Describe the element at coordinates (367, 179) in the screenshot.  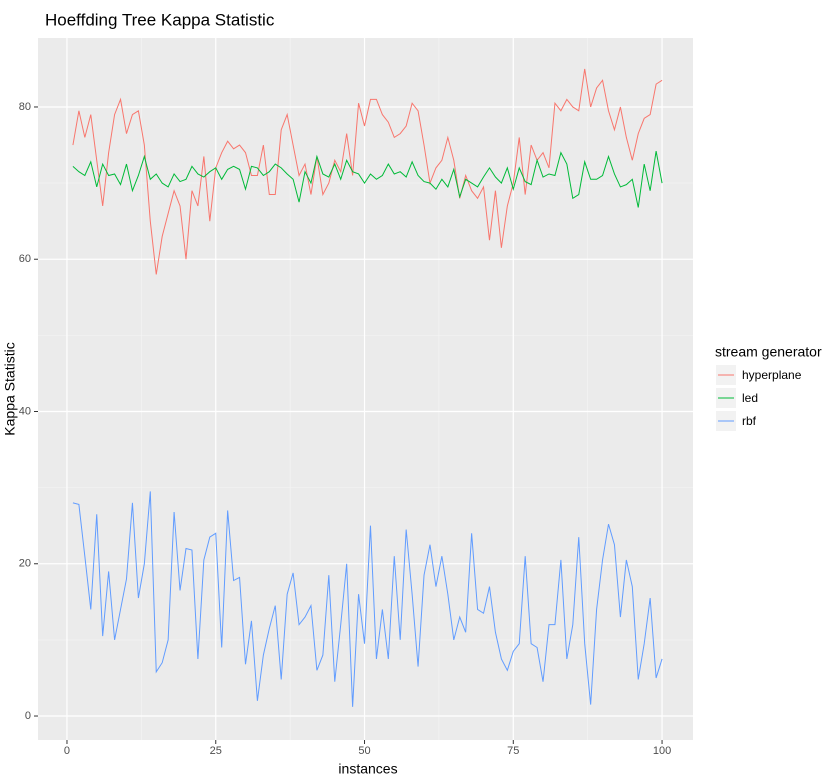
I see `line-series` at that location.